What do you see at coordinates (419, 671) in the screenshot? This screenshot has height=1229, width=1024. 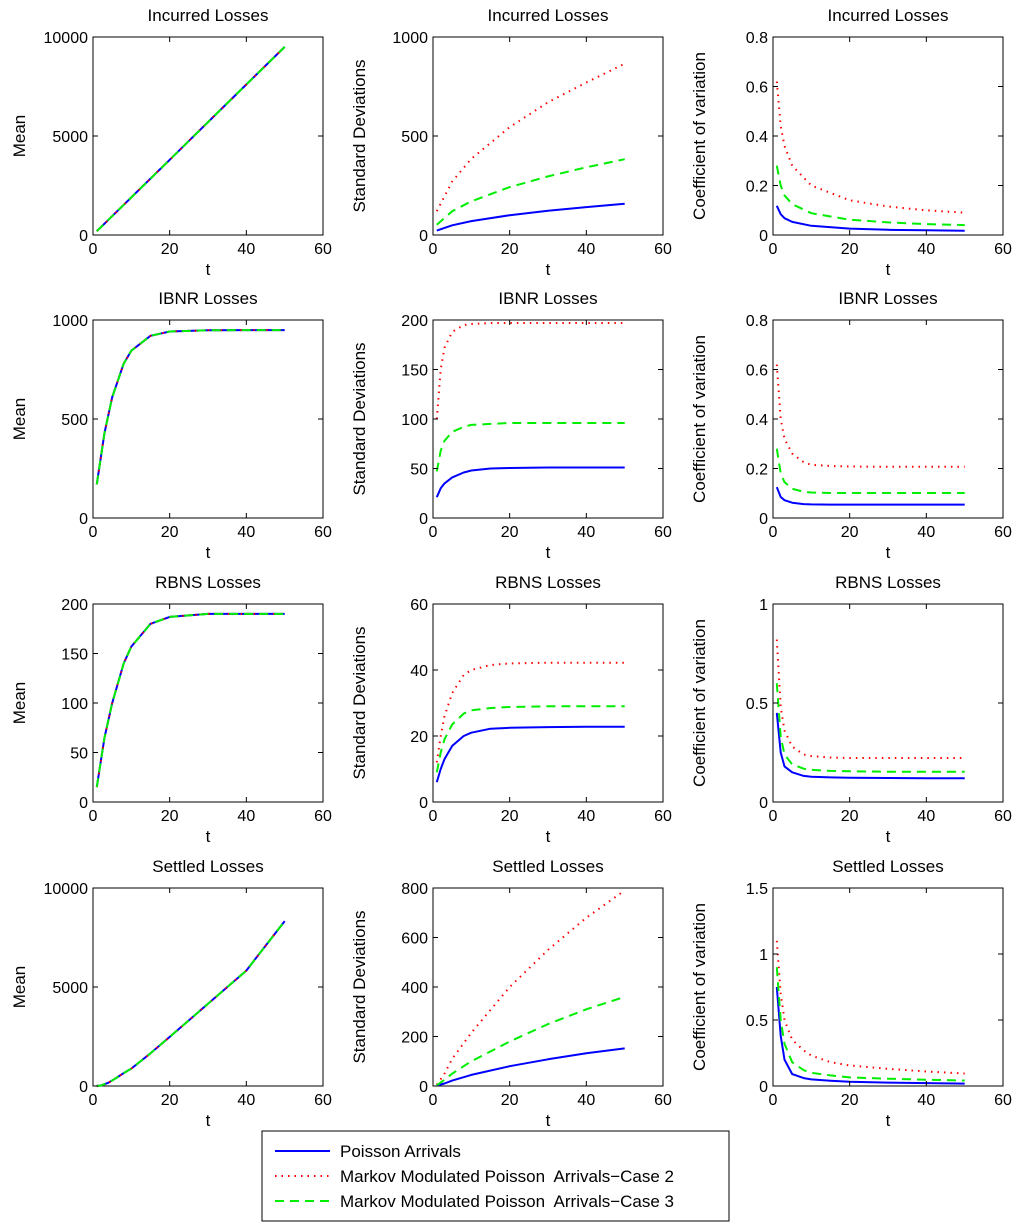 I see `y-tick-label: 40` at bounding box center [419, 671].